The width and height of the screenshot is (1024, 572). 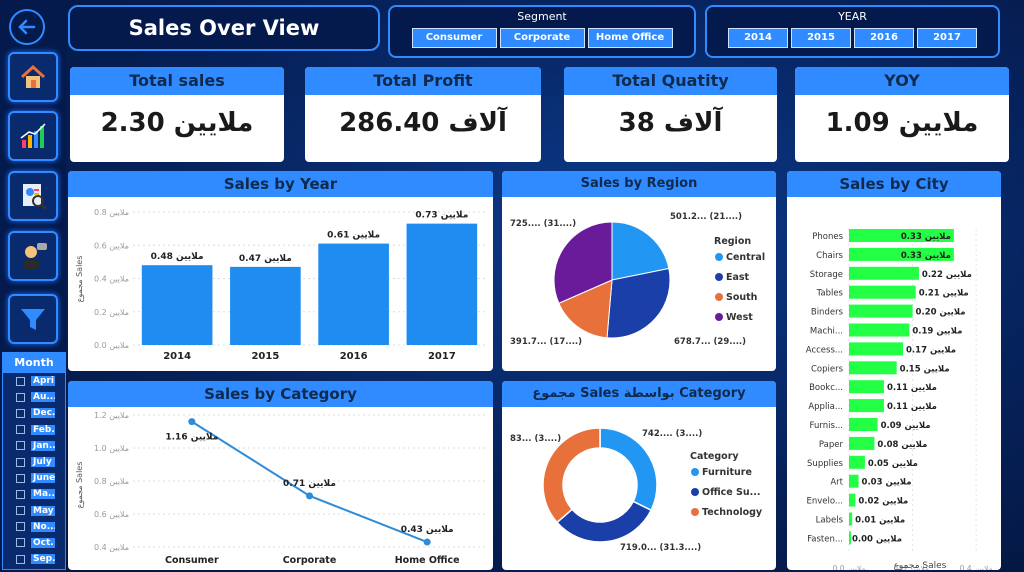 What do you see at coordinates (660, 548) in the screenshot?
I see `slice-label: 719.0... (31.3....)` at bounding box center [660, 548].